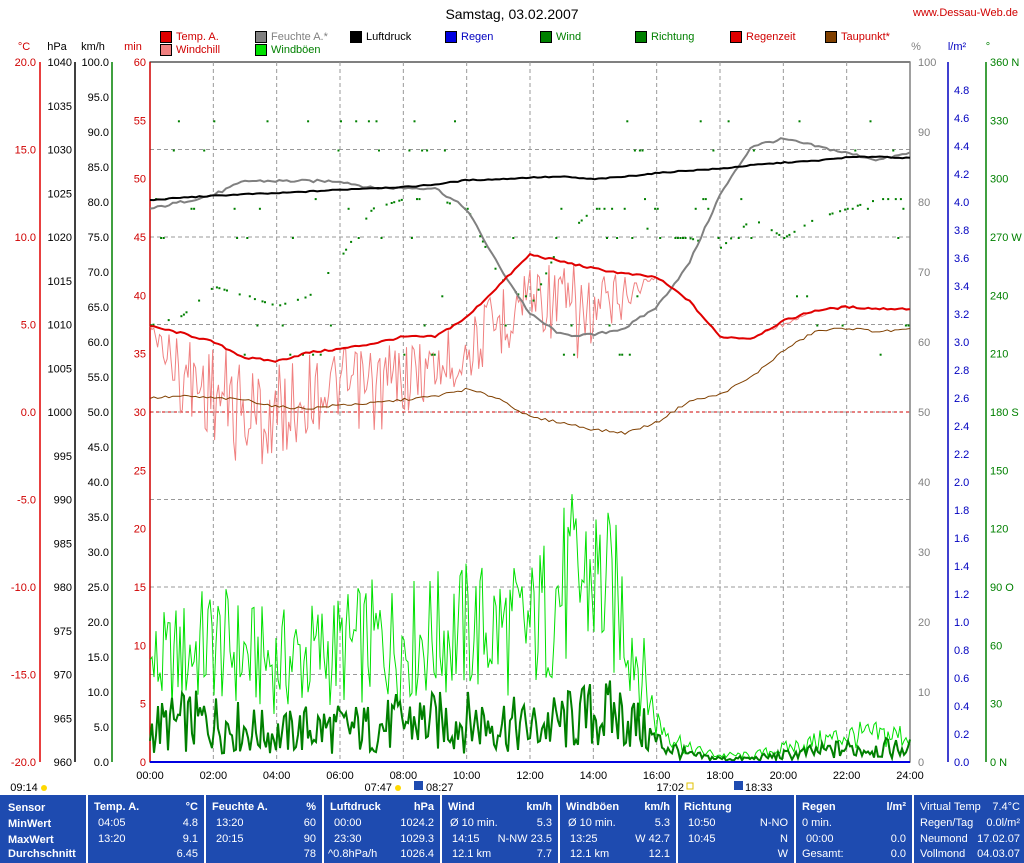  I want to click on tick-time: 10:00, so click(467, 776).